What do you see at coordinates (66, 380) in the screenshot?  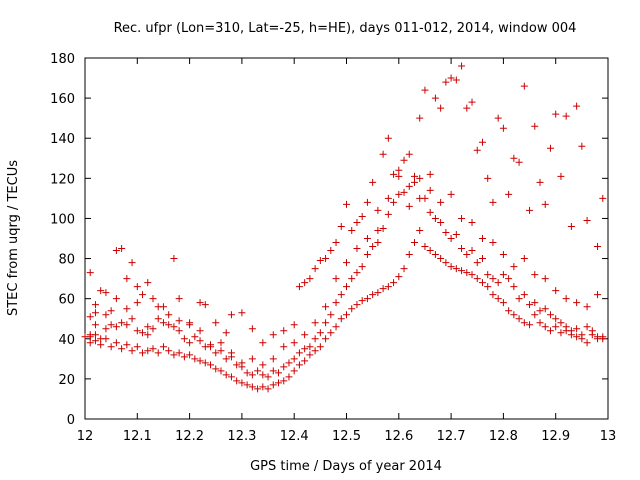 I see `y-tick-label: 20` at bounding box center [66, 380].